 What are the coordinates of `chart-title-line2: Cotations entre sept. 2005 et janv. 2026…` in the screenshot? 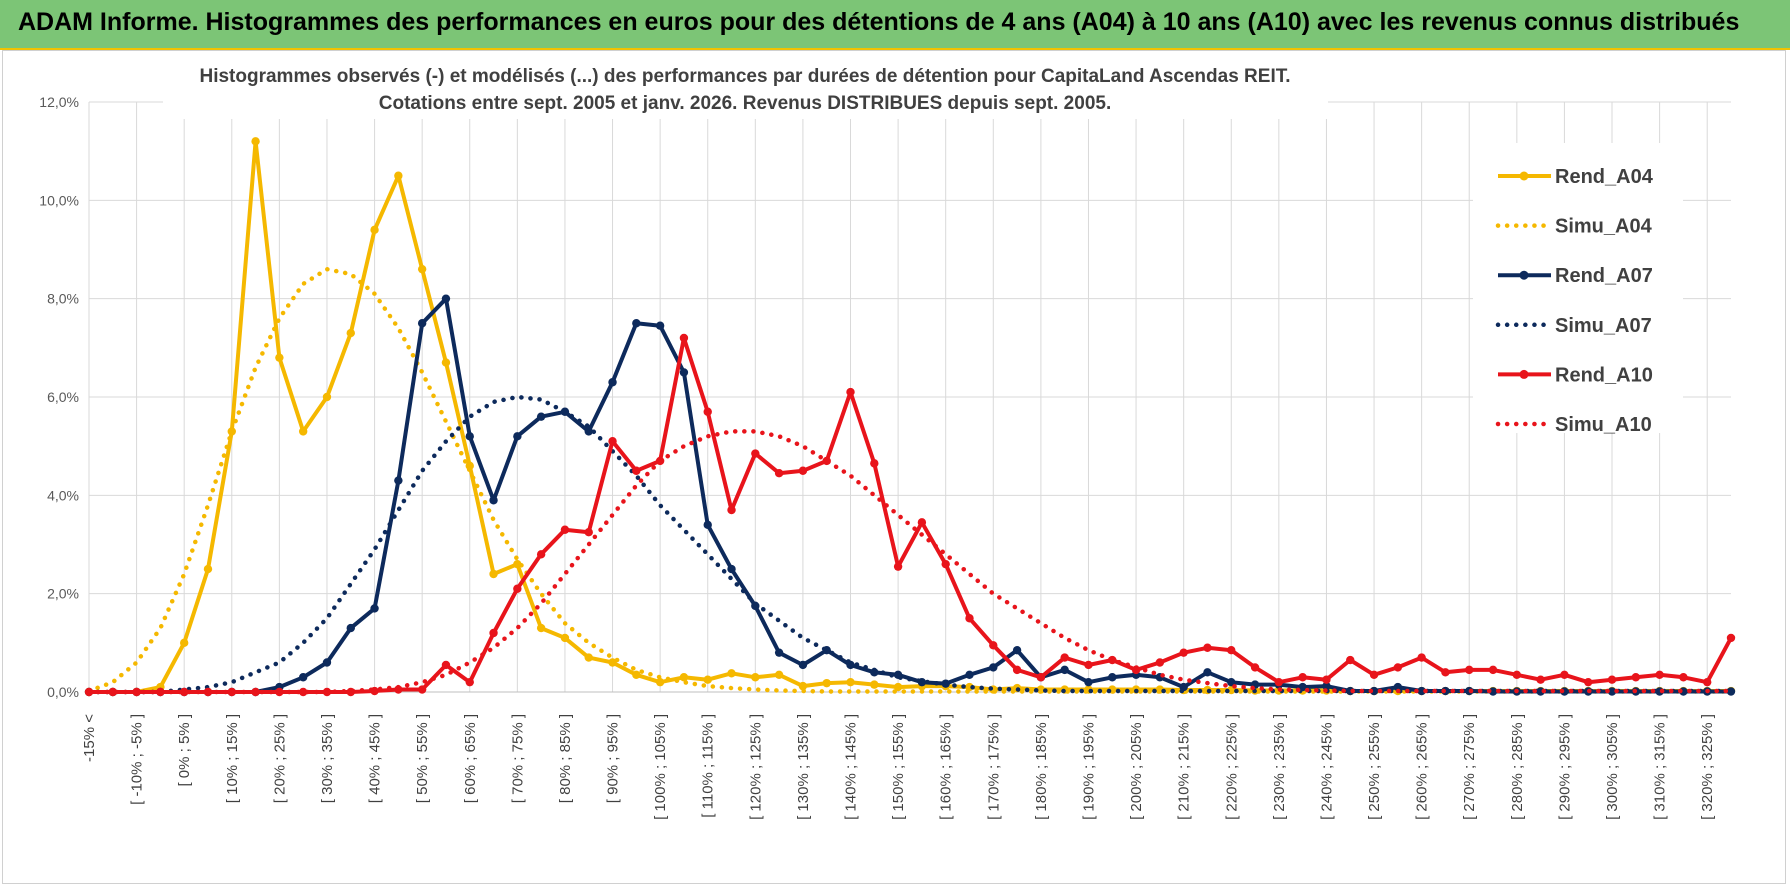 It's located at (745, 103).